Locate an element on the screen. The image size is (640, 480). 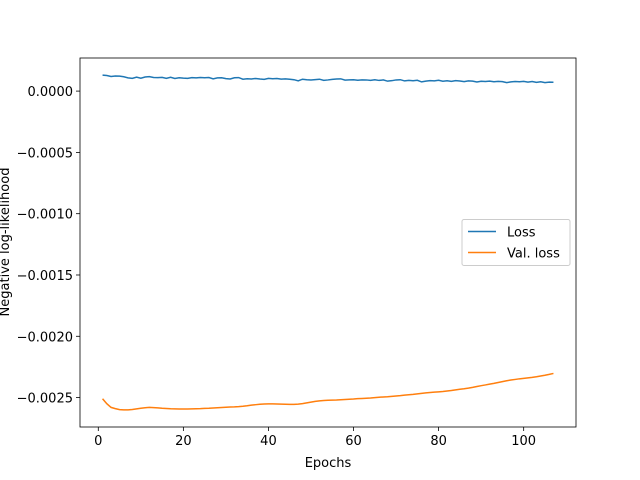
y-tick-label: −0.0005 is located at coordinates (45, 153).